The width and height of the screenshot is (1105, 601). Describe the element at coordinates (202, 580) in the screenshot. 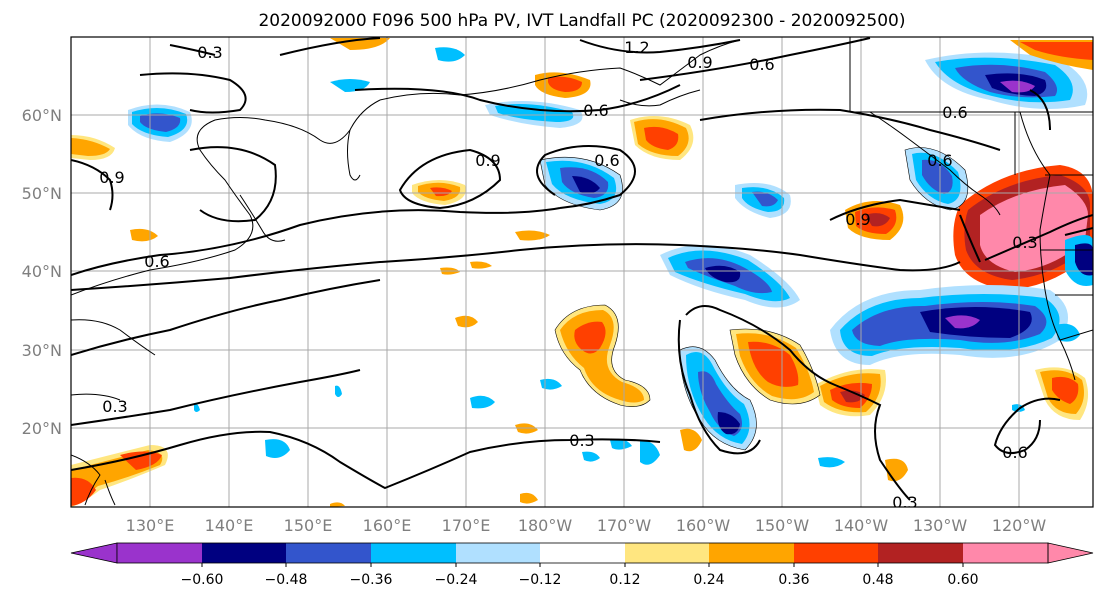

I see `colorbar-tick-label: −0.60` at that location.